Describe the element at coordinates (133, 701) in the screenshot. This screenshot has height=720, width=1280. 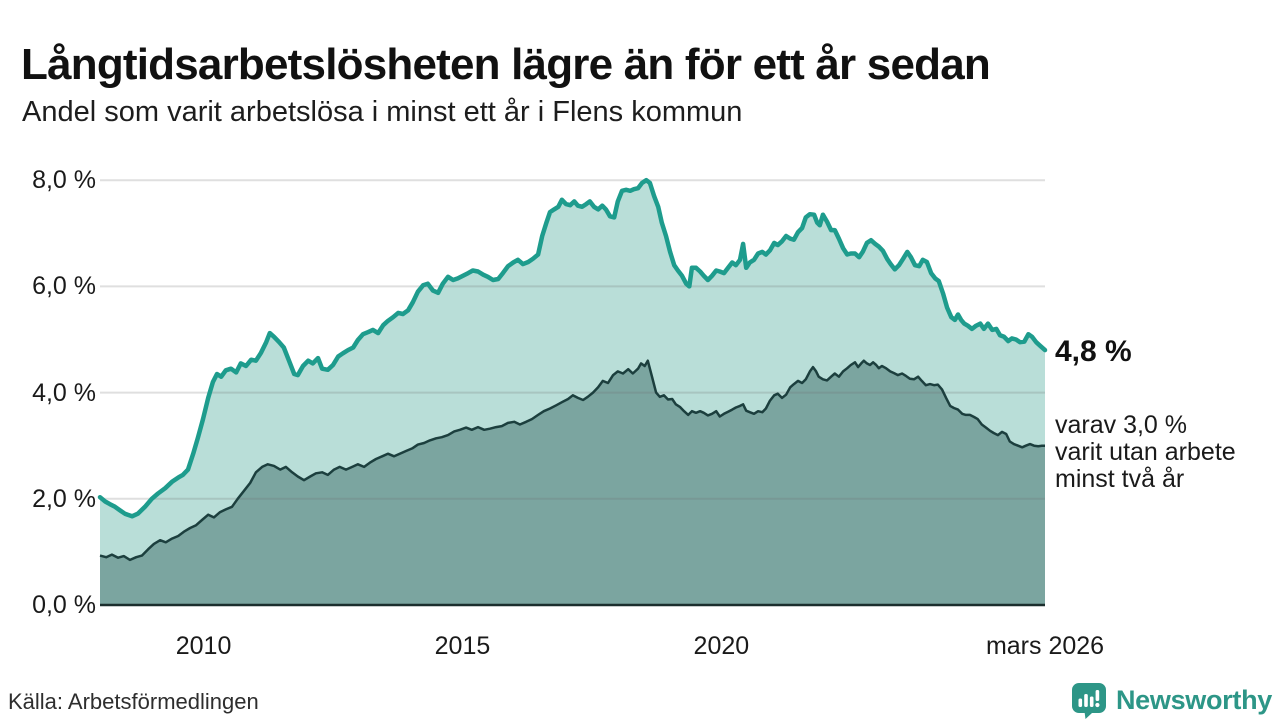
I see `source-note: Källa: Arbetsförmedlingen` at that location.